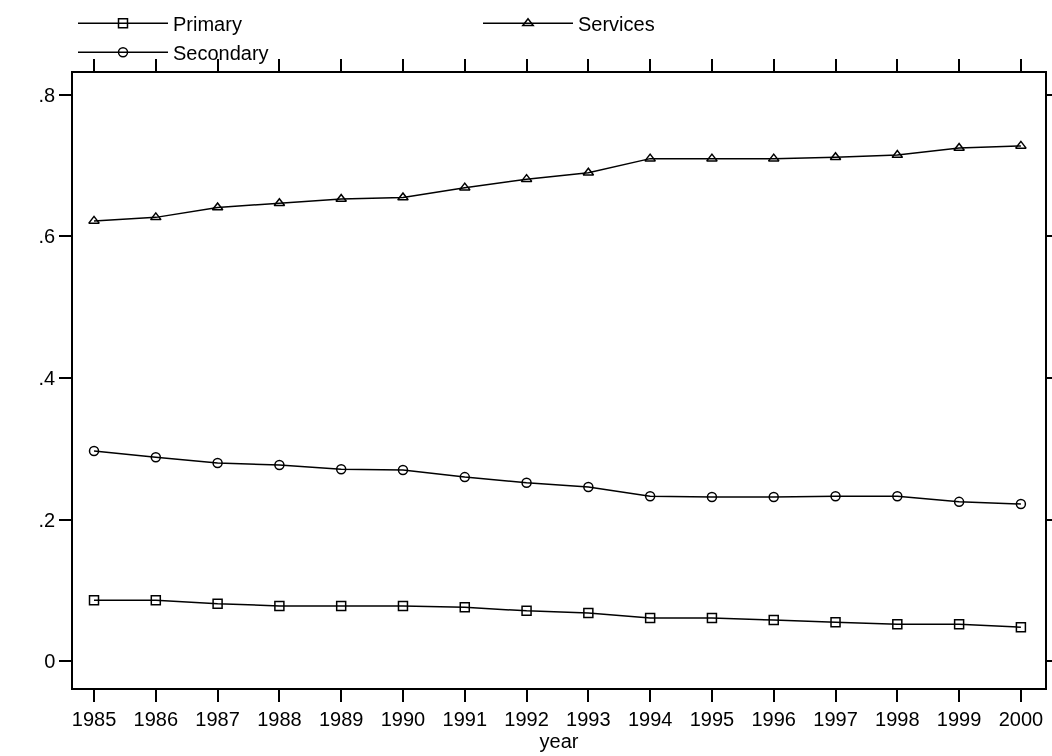 The width and height of the screenshot is (1052, 756). Describe the element at coordinates (94, 718) in the screenshot. I see `x-tick-label: 1985` at that location.